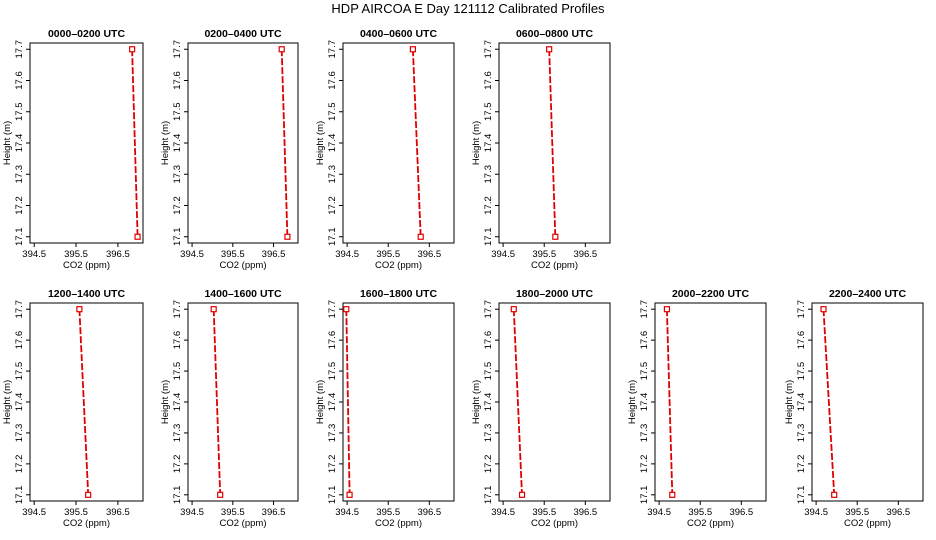 This screenshot has width=936, height=540. What do you see at coordinates (86, 34) in the screenshot?
I see `panel-title: 0000–0200 UTC` at bounding box center [86, 34].